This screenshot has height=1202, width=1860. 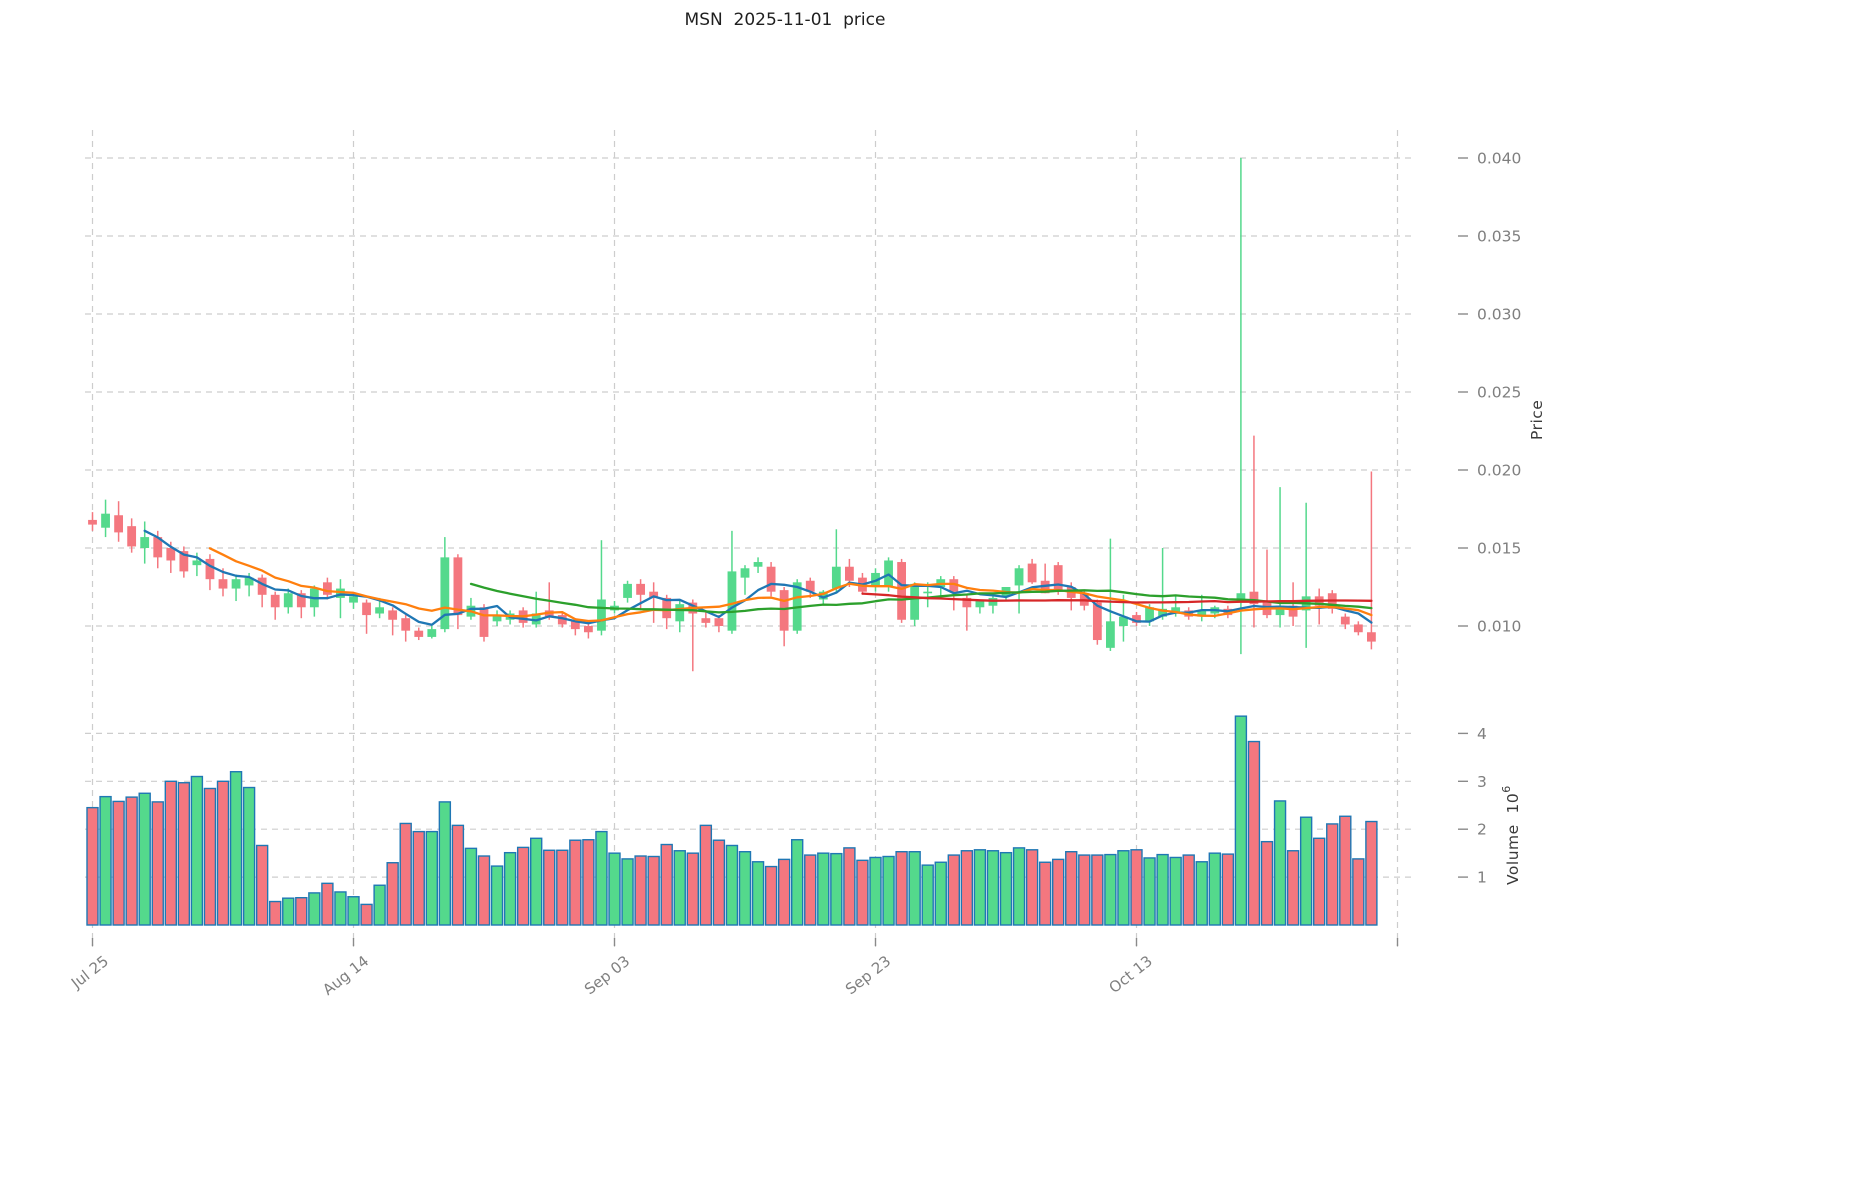 I want to click on volume-tick-label: 3, so click(x=1482, y=782).